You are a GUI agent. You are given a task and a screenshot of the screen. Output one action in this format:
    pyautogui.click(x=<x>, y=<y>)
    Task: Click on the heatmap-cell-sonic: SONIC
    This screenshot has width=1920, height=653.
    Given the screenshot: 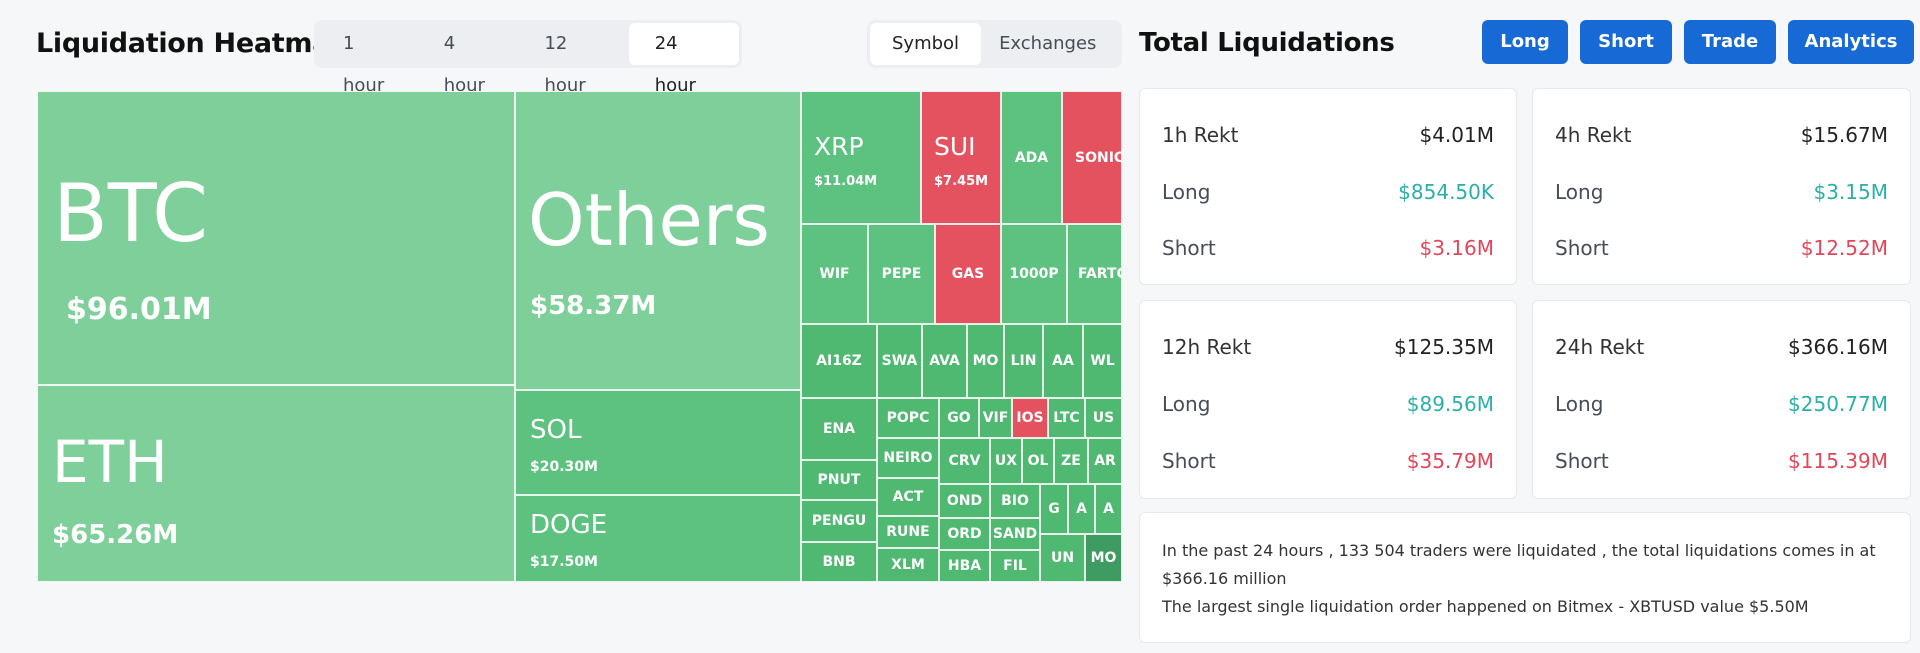 What is the action you would take?
    pyautogui.click(x=1092, y=157)
    